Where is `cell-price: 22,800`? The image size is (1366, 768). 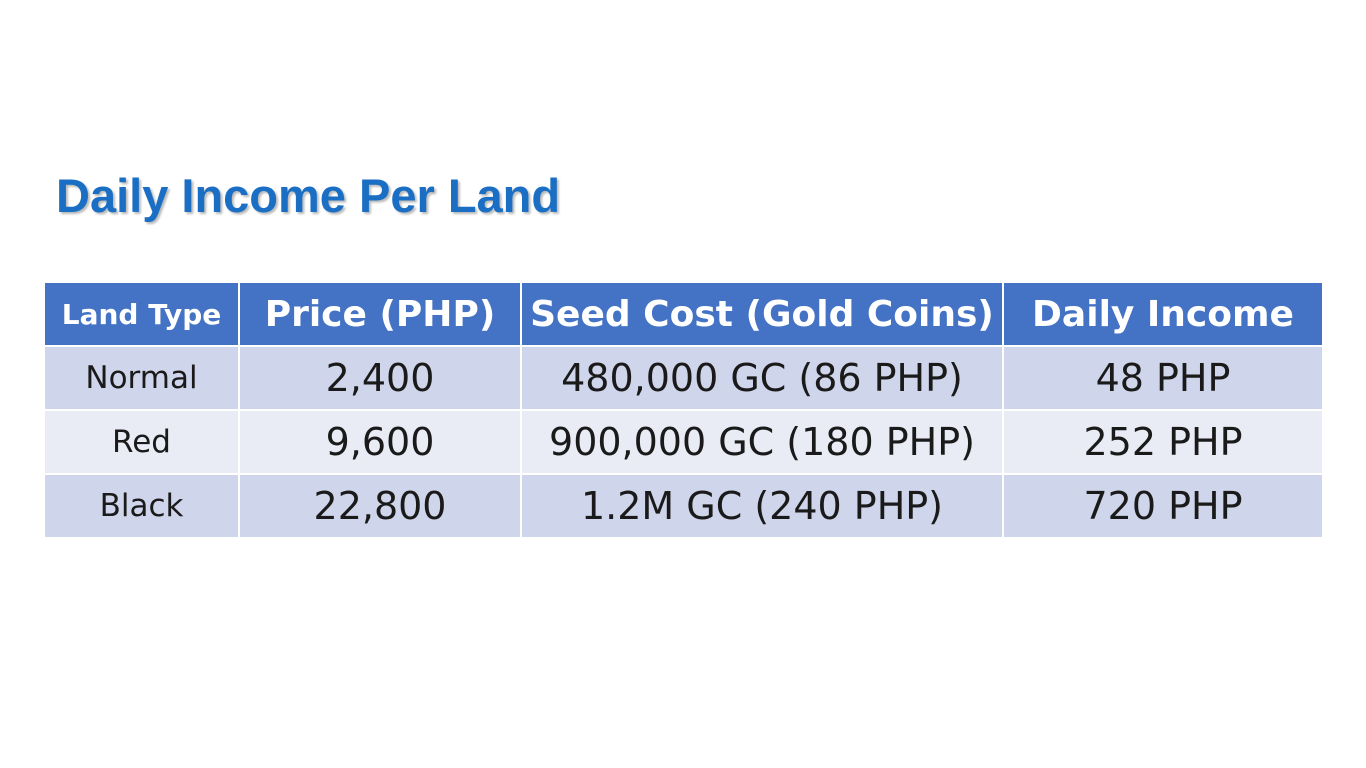 cell-price: 22,800 is located at coordinates (380, 506).